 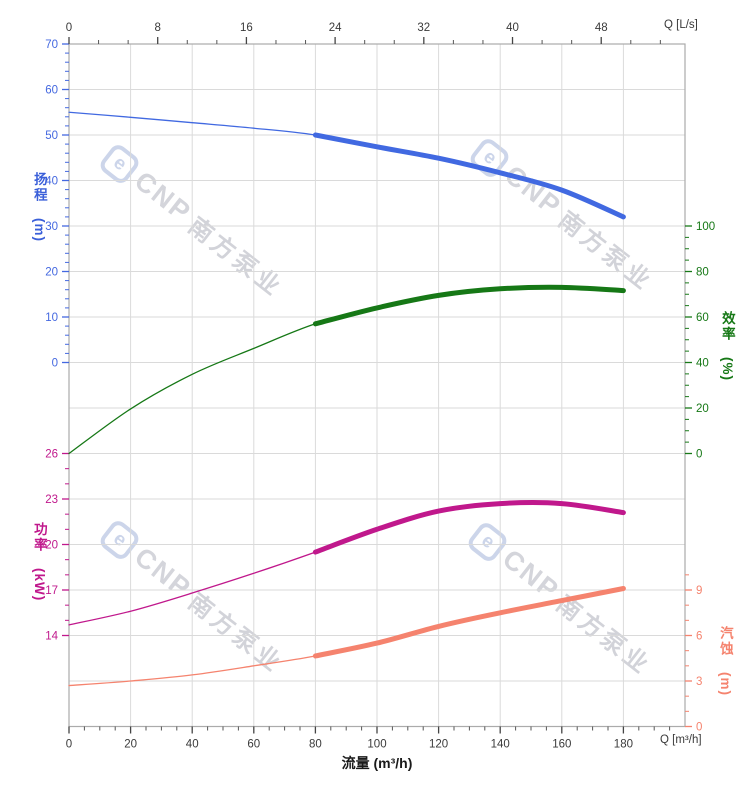 I want to click on npsh-tick-label: 0, so click(x=699, y=728).